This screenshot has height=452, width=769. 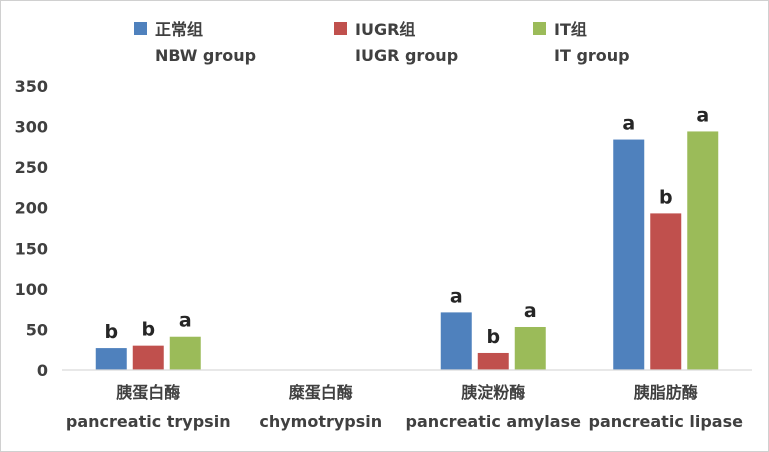 What do you see at coordinates (666, 421) in the screenshot?
I see `category-label-en: pancreatic lipase` at bounding box center [666, 421].